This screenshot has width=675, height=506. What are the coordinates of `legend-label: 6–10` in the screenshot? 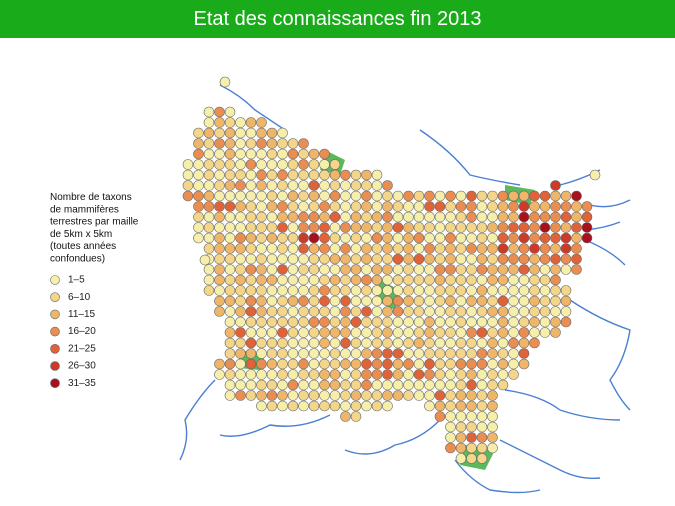 It's located at (79, 297).